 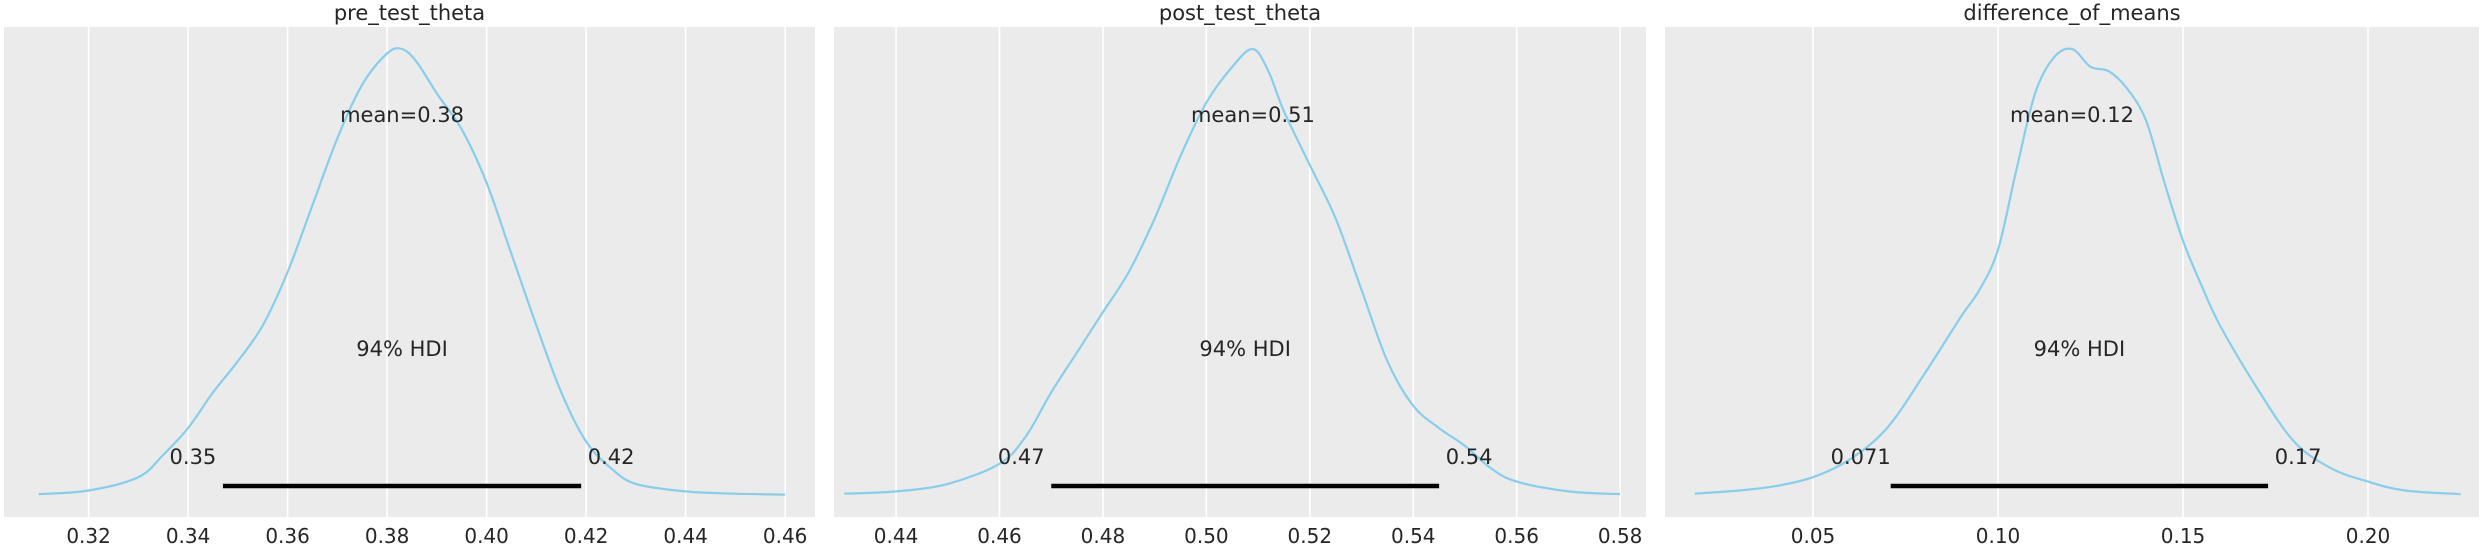 I want to click on hdi-lower-value: 0.071, so click(x=1861, y=457).